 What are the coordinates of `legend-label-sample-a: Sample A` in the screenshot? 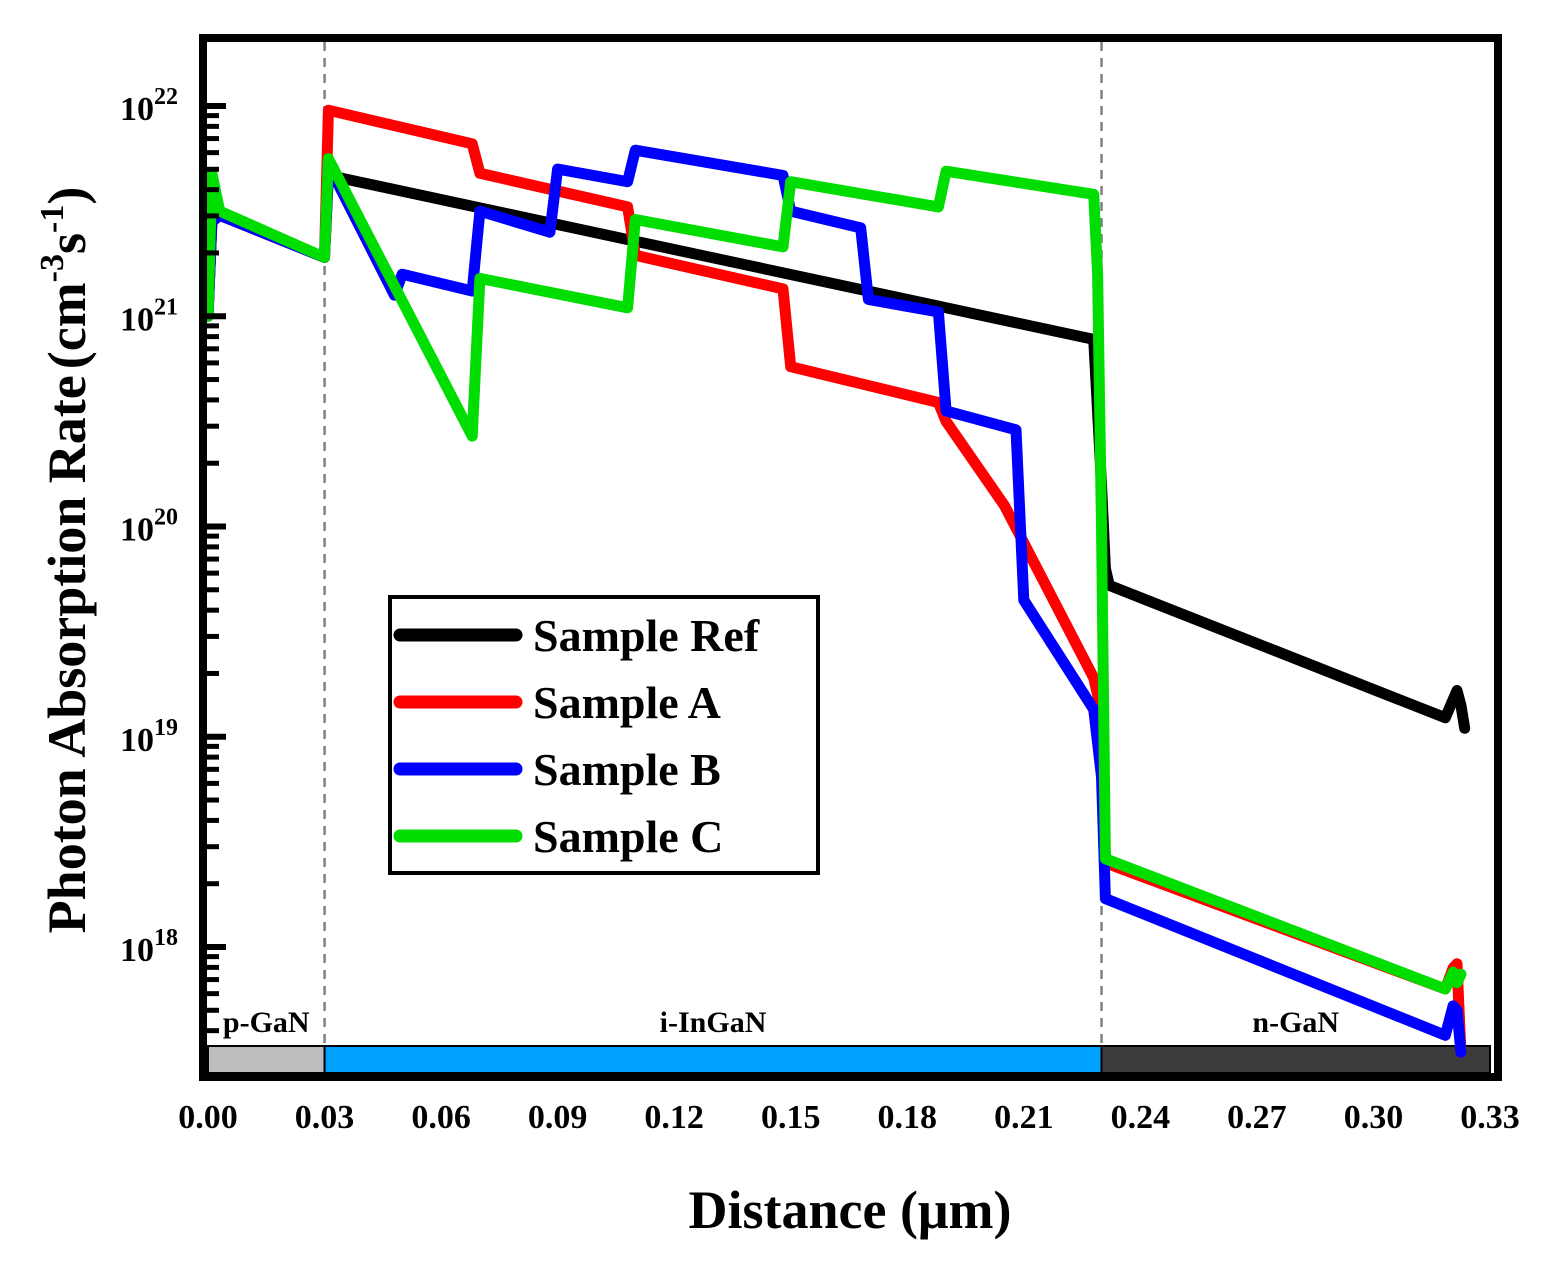 It's located at (627, 702).